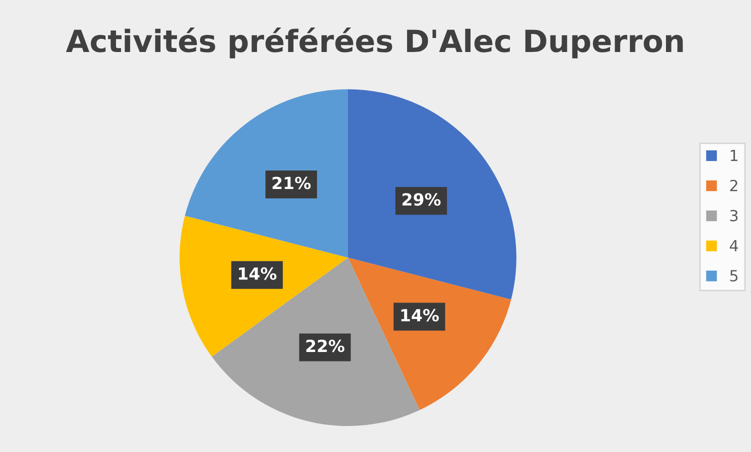 The height and width of the screenshot is (452, 751). Describe the element at coordinates (734, 186) in the screenshot. I see `legend-label: 2` at that location.